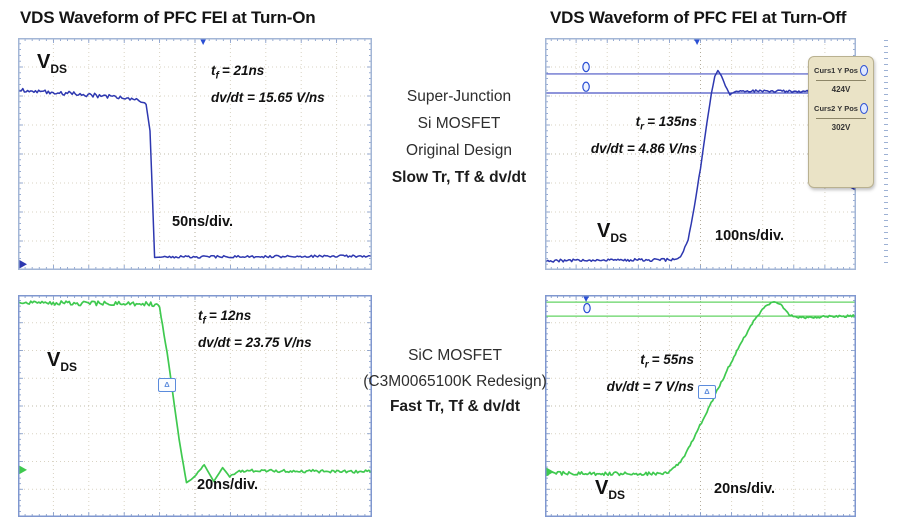 This screenshot has width=900, height=529. I want to click on dvdt-line: dv/dt = 15.65 V/ns, so click(268, 97).